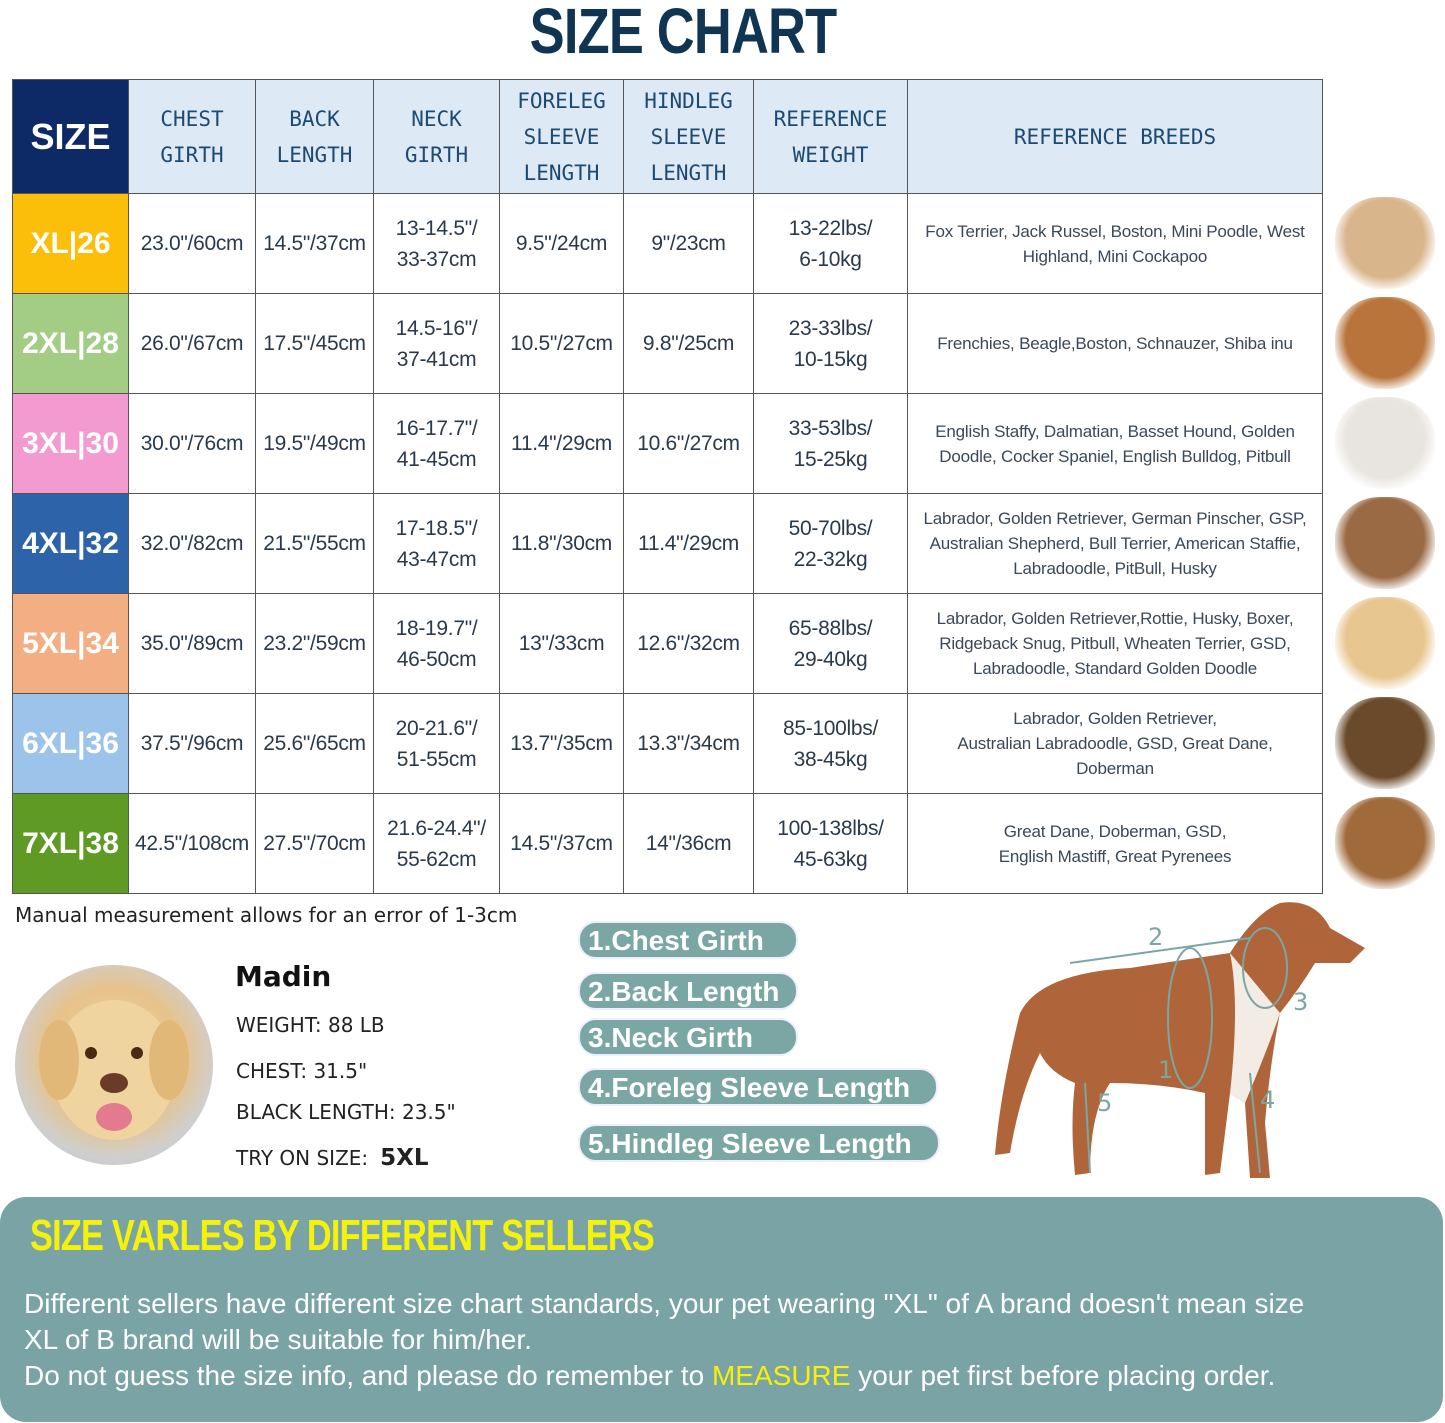 This screenshot has height=1423, width=1445. What do you see at coordinates (688, 343) in the screenshot?
I see `cell-hindleg: 9.8"/25cm` at bounding box center [688, 343].